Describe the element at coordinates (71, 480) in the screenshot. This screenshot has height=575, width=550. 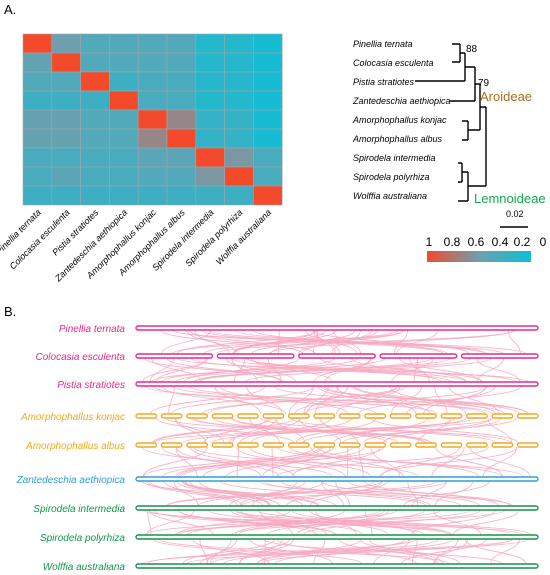
I see `synteny-species-label: Zantedeschia aethiopica` at that location.